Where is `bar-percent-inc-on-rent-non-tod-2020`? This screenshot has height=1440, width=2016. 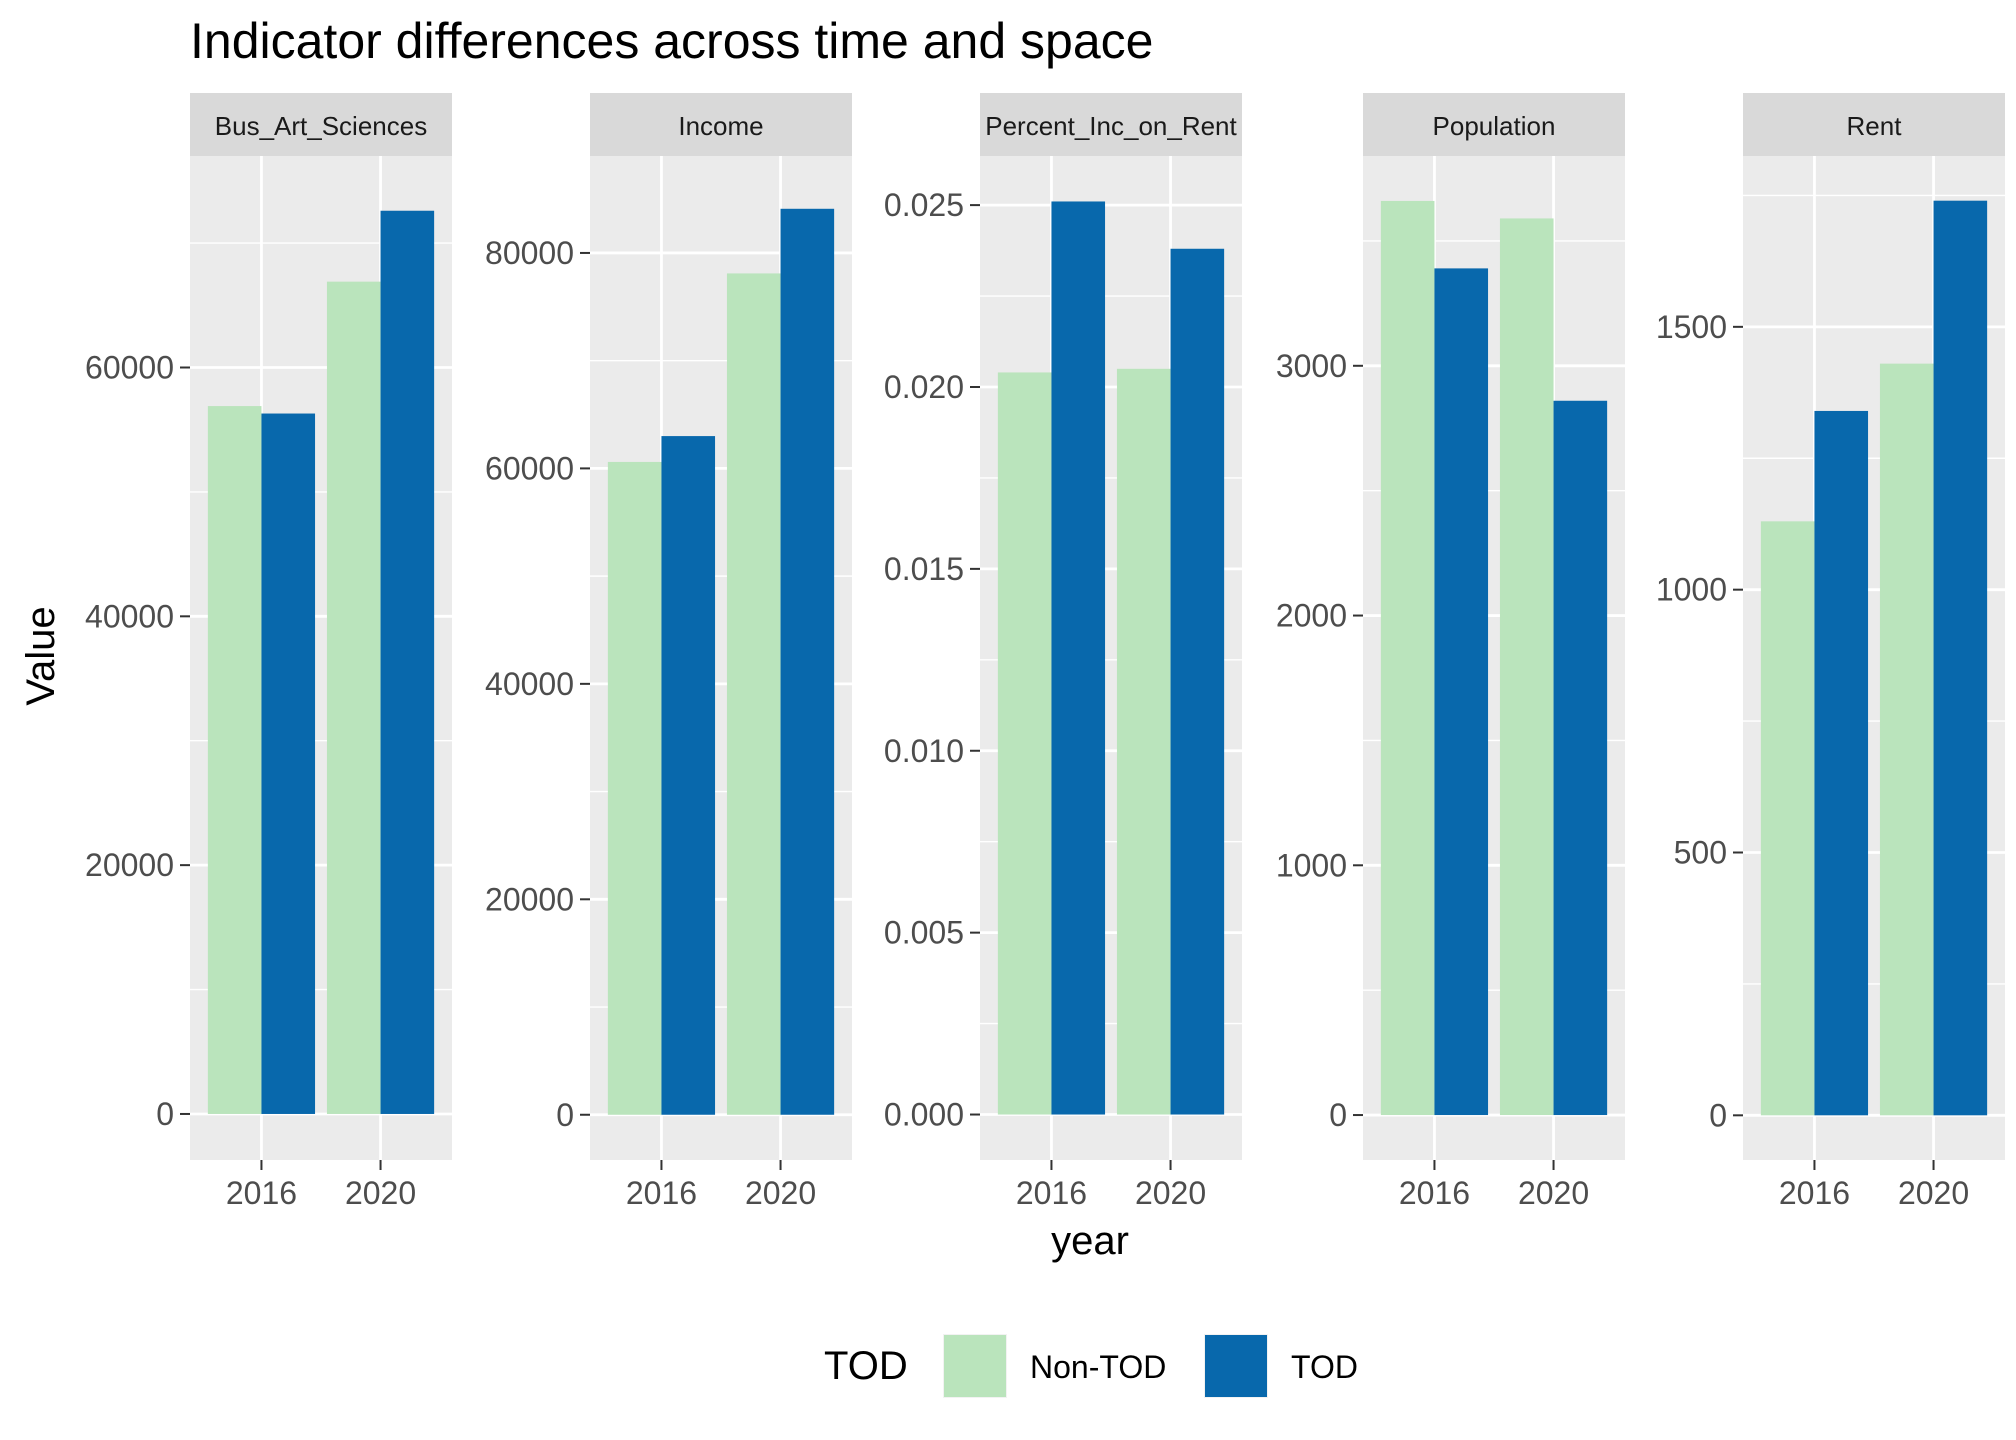 bar-percent-inc-on-rent-non-tod-2020 is located at coordinates (1143, 741).